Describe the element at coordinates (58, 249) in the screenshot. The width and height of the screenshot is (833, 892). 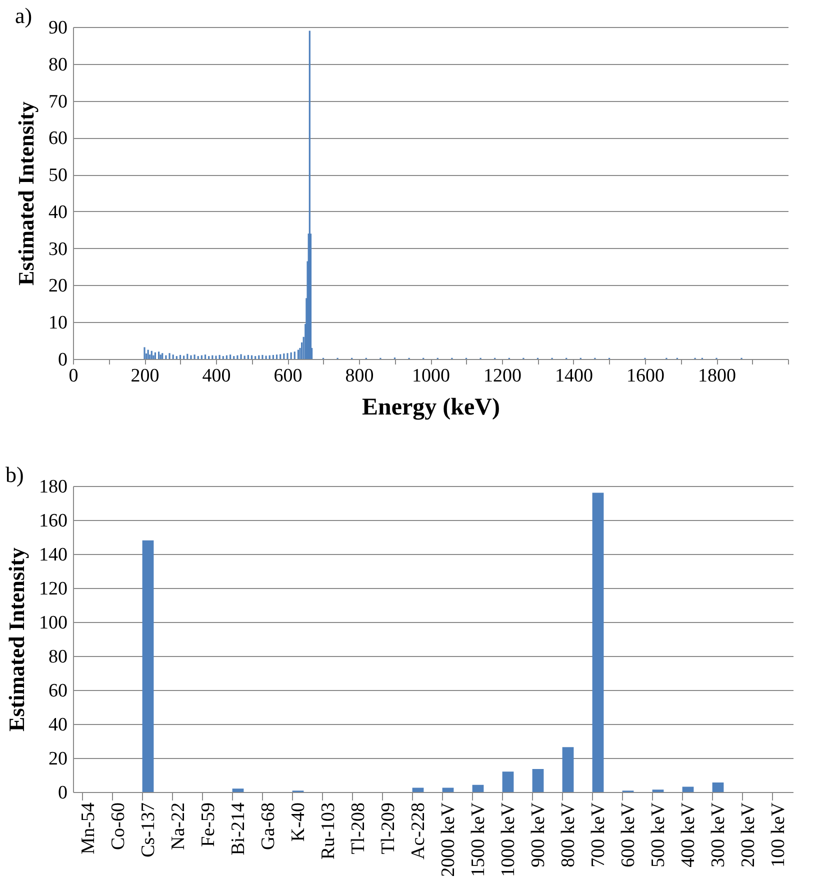
I see `y-tick-label: 30` at that location.